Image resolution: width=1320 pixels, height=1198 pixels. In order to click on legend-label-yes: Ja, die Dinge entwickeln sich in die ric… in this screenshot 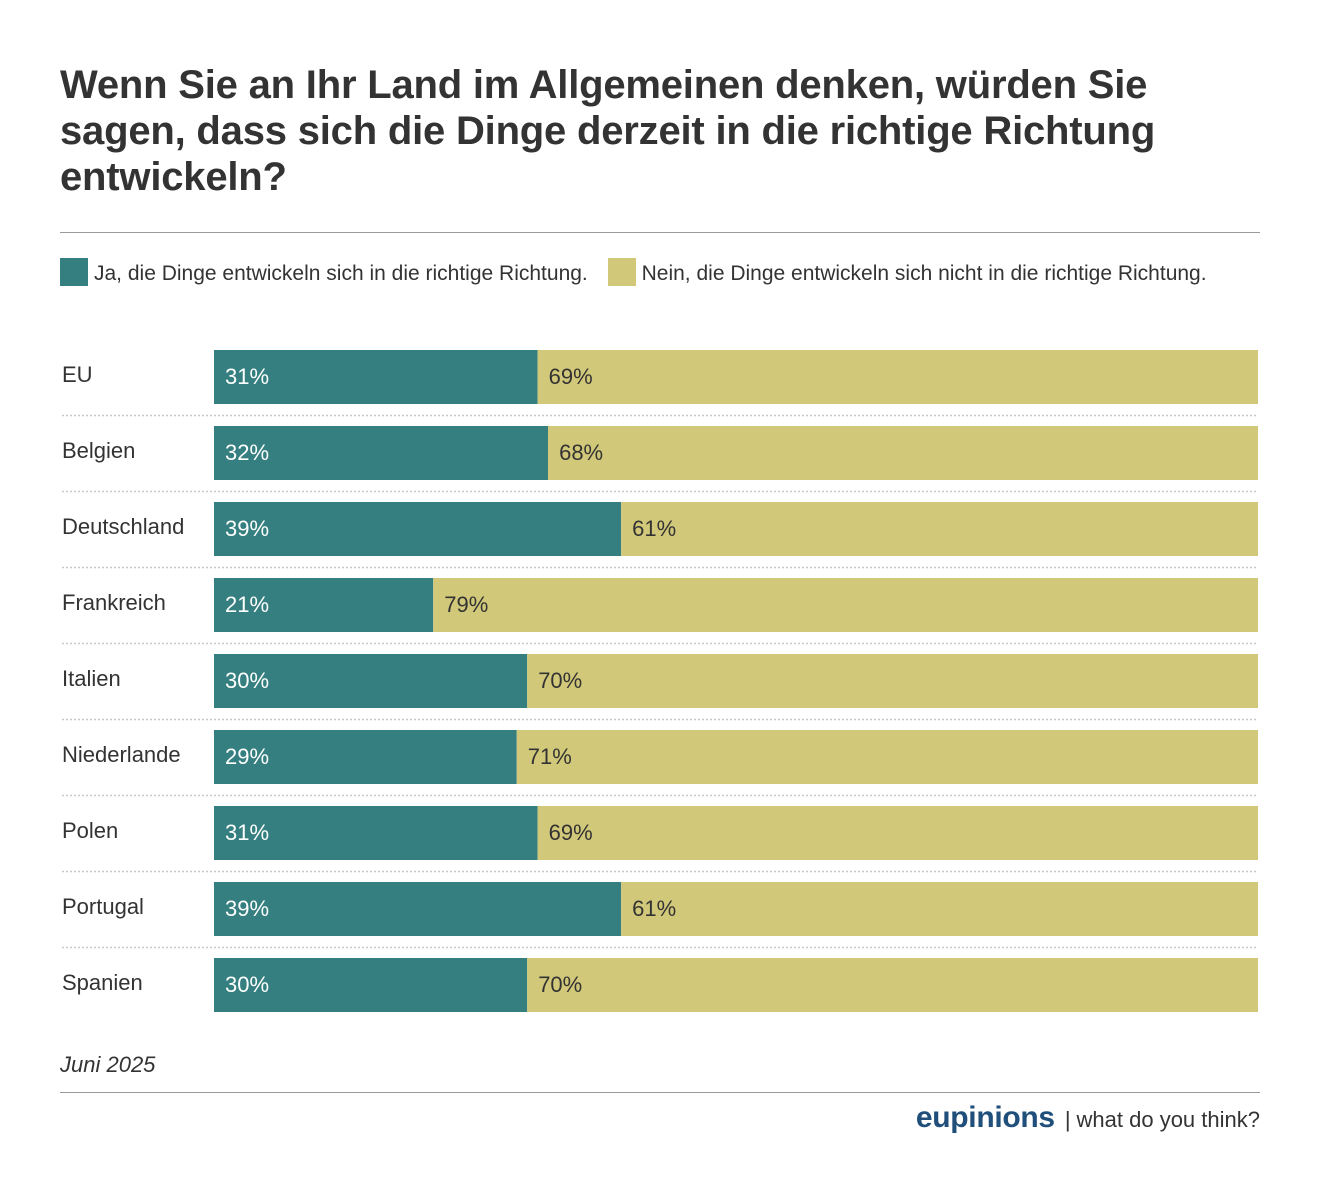, I will do `click(341, 273)`.